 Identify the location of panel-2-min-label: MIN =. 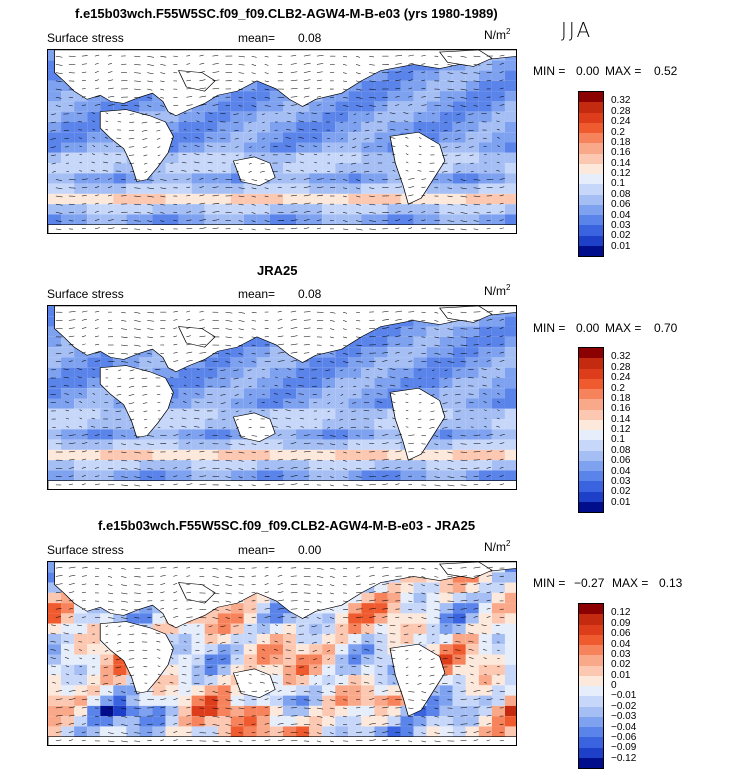
(549, 328).